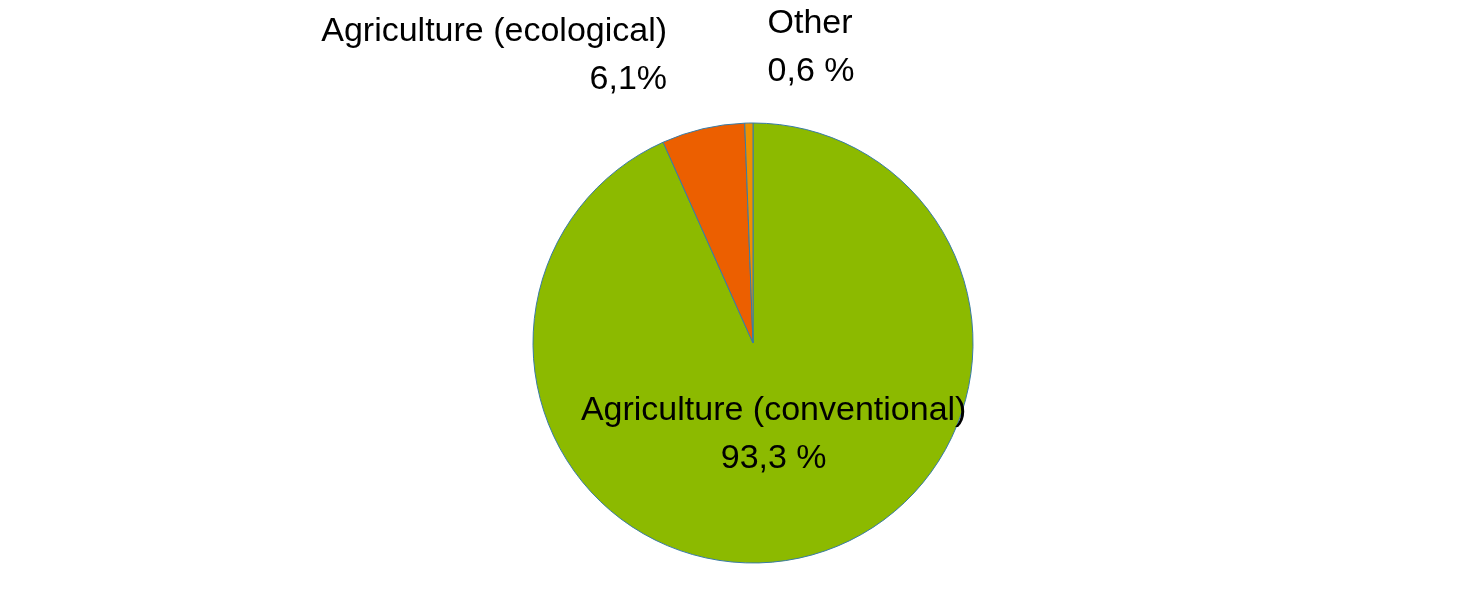  What do you see at coordinates (494, 28) in the screenshot?
I see `slice-label: Agriculture (ecological)` at bounding box center [494, 28].